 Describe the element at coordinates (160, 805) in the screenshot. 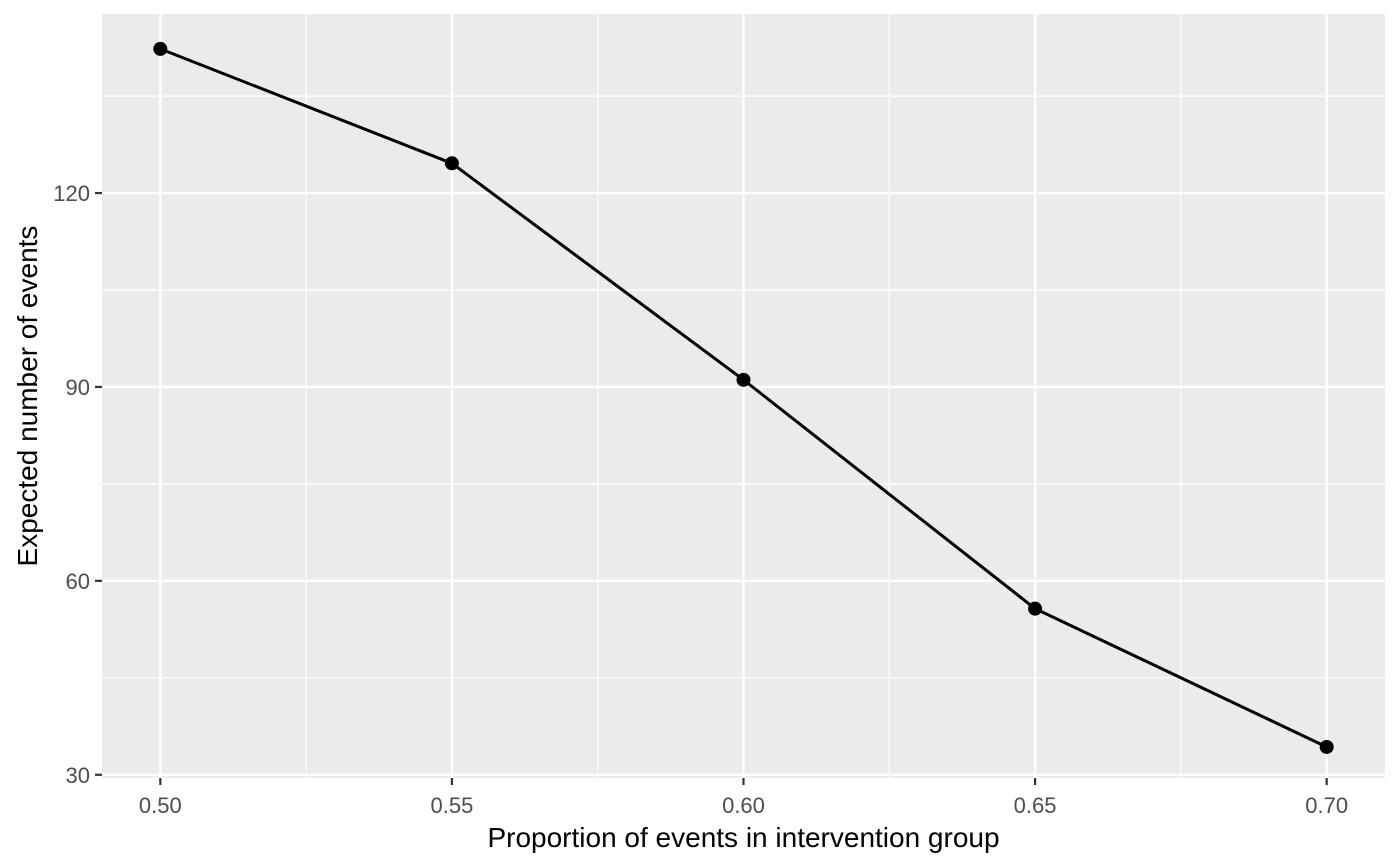

I see `x-tick-label: 0.50` at that location.